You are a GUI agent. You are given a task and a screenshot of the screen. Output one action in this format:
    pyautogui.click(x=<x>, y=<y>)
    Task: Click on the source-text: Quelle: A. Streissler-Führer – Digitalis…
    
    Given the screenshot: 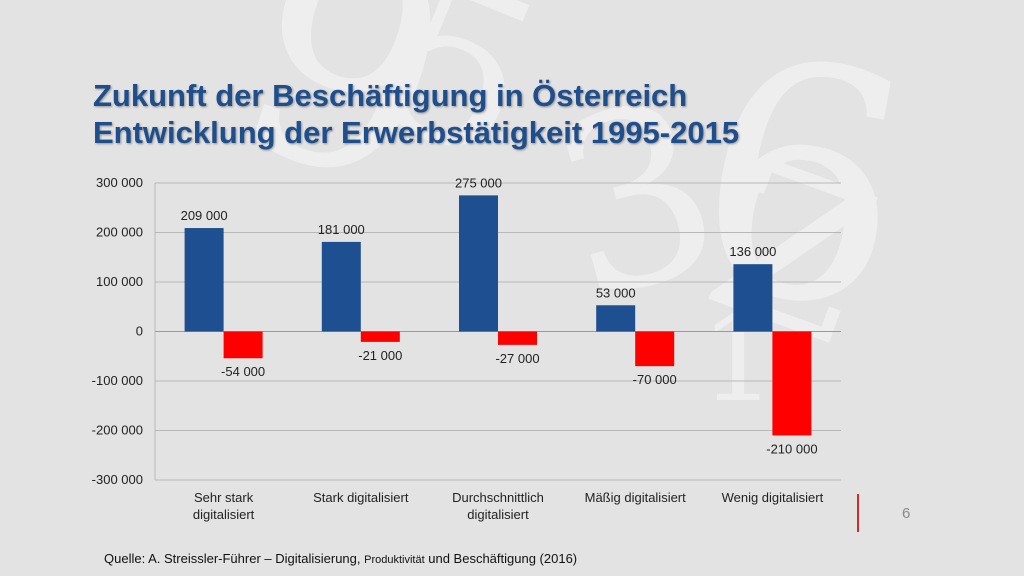 What is the action you would take?
    pyautogui.click(x=234, y=558)
    